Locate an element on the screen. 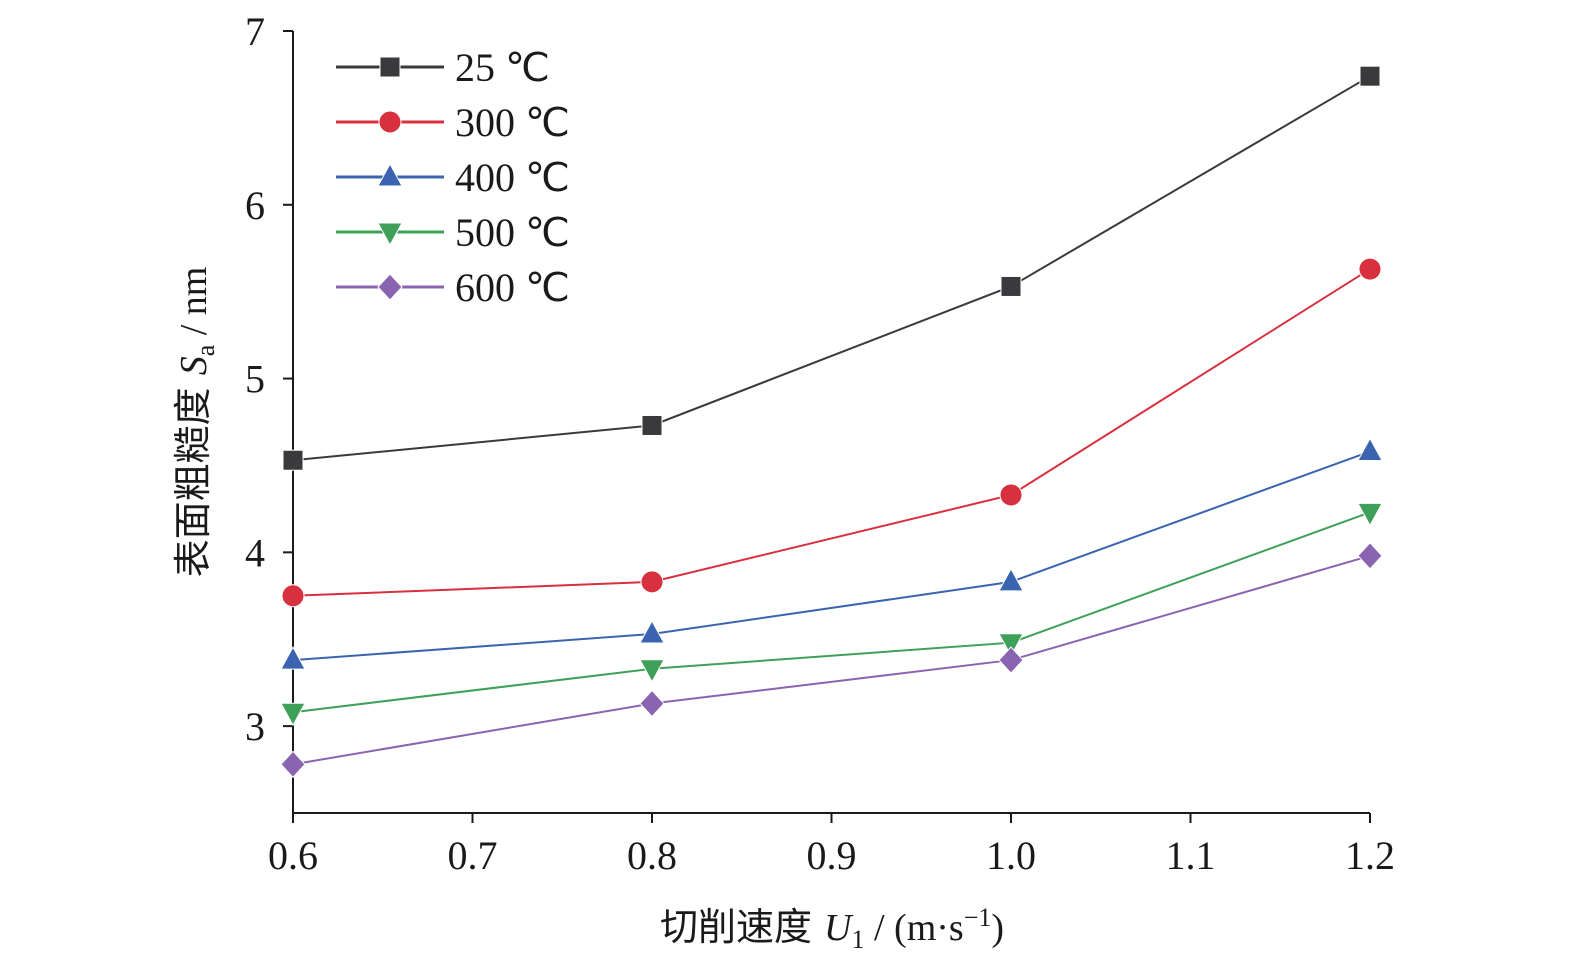 The width and height of the screenshot is (1575, 968). legend: 25 ℃ 300 ℃ 400 ℃ 500 ℃ 600 ℃ is located at coordinates (453, 177).